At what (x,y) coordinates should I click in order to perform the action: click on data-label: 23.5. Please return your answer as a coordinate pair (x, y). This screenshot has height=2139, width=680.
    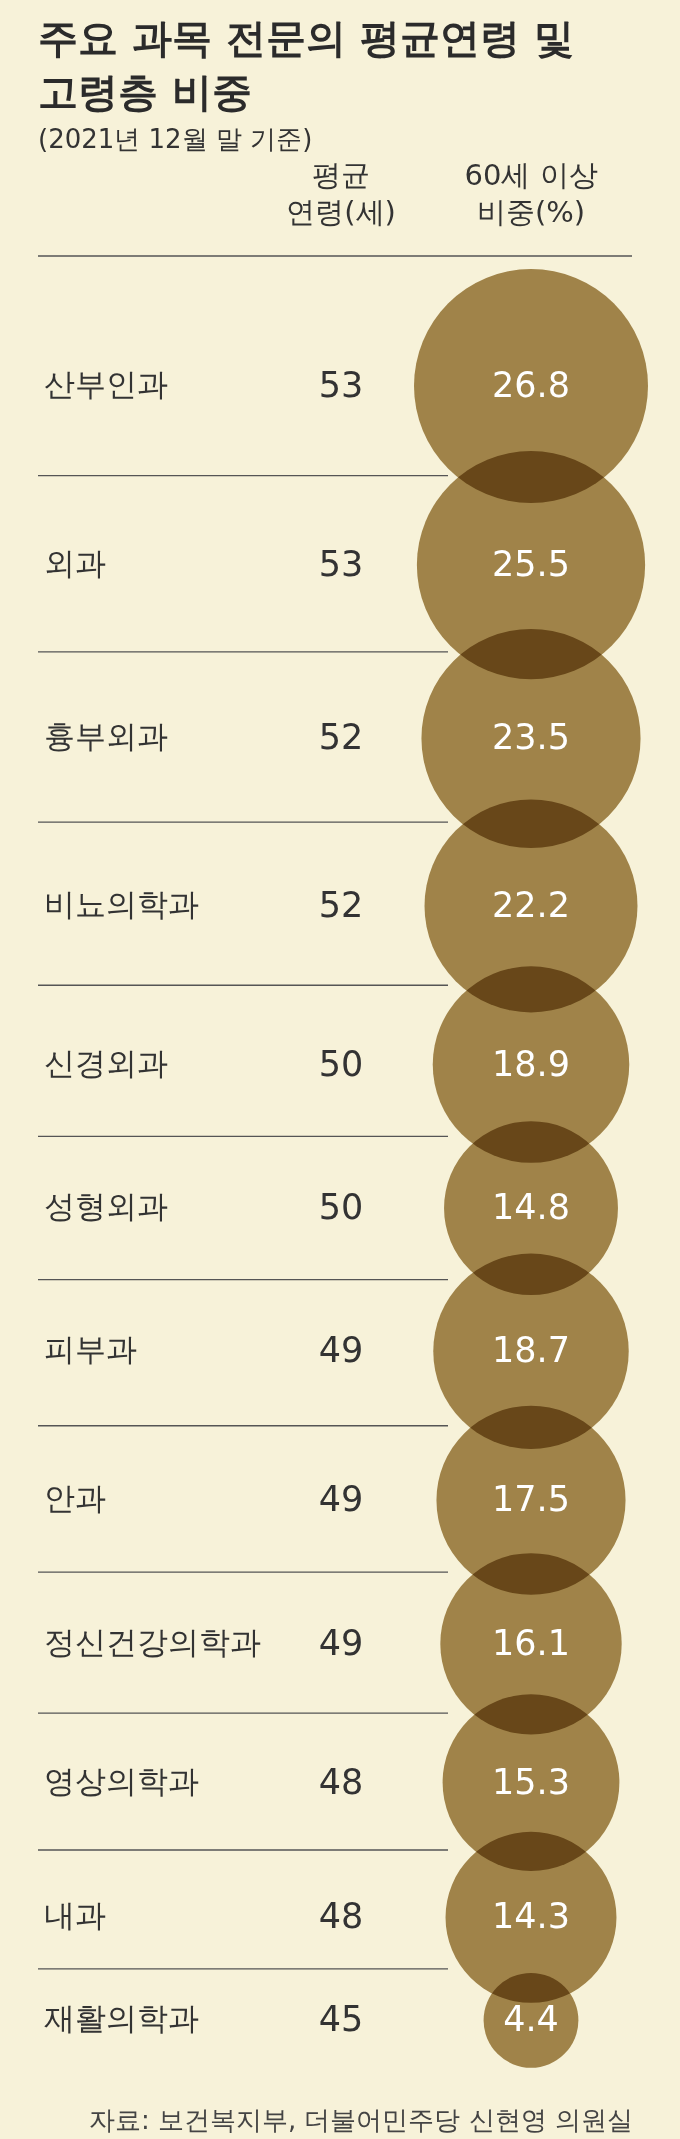
    Looking at the image, I should click on (531, 737).